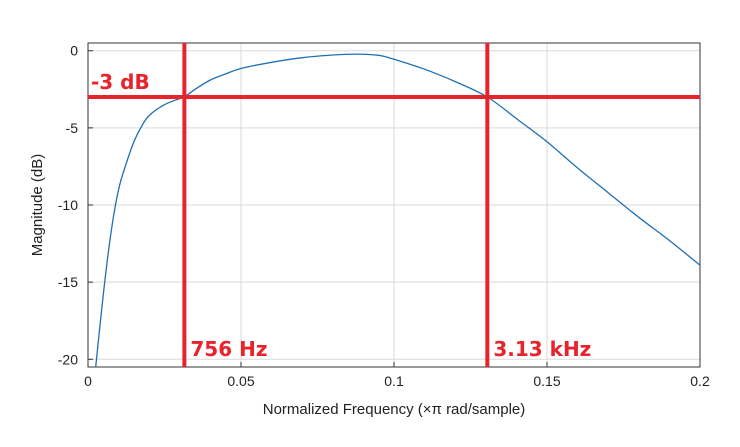 This screenshot has height=447, width=740. I want to click on x-tick-label: 0.05, so click(240, 381).